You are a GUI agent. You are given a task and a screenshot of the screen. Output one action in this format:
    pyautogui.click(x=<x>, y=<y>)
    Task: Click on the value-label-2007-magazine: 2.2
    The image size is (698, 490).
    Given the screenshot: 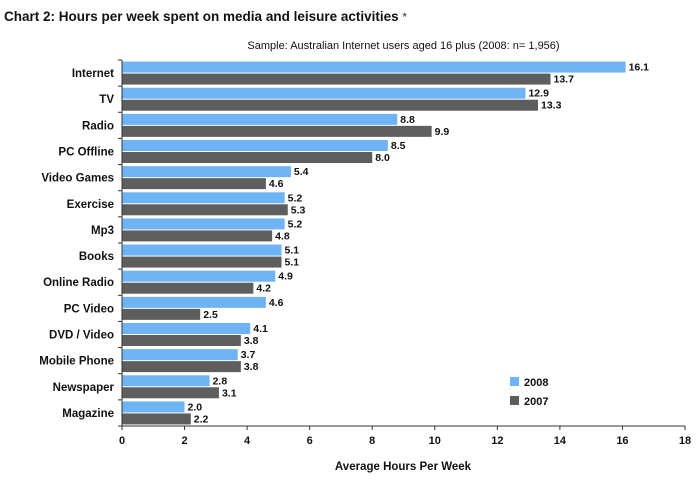 What is the action you would take?
    pyautogui.click(x=201, y=419)
    